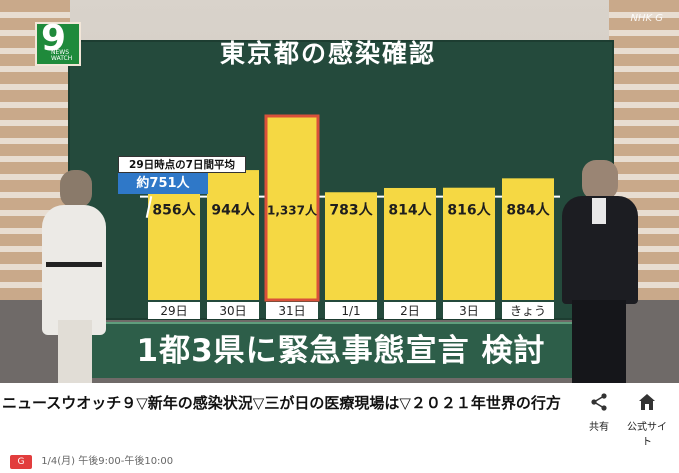 This screenshot has height=473, width=679. Describe the element at coordinates (351, 210) in the screenshot. I see `bar-value-label-3: 783人` at that location.